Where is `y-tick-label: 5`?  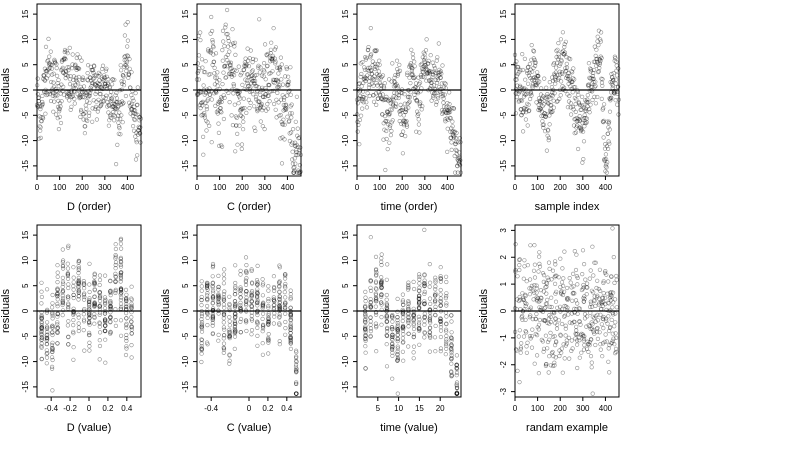
y-tick-label: 5 is located at coordinates (503, 64).